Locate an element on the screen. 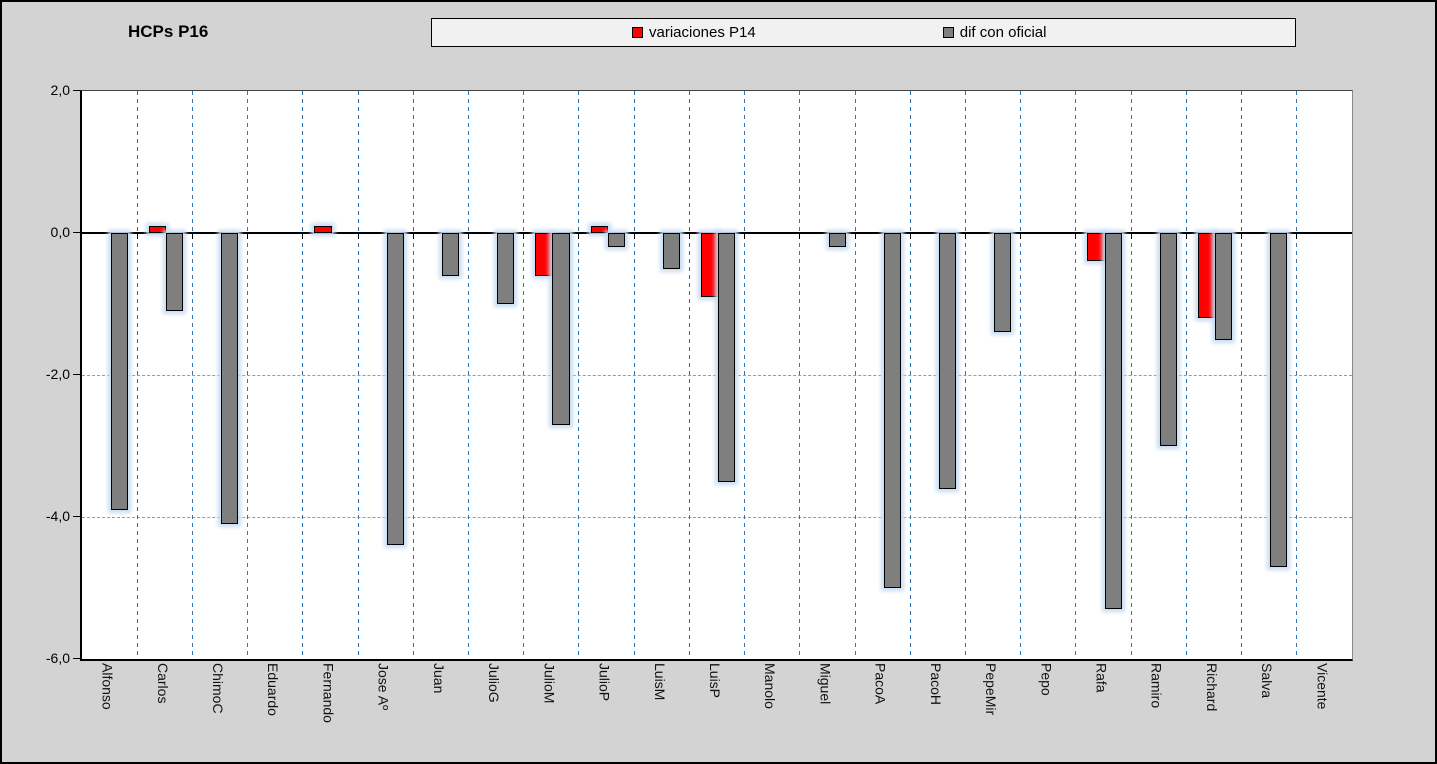 Image resolution: width=1437 pixels, height=764 pixels. category-label: Juan is located at coordinates (438, 678).